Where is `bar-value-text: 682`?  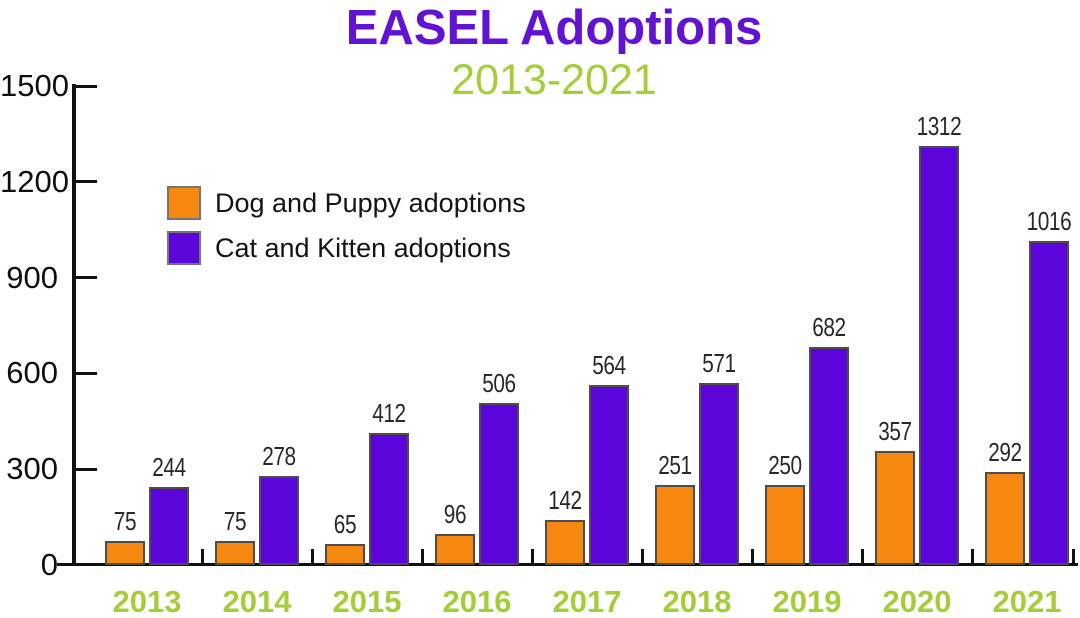 bar-value-text: 682 is located at coordinates (829, 327).